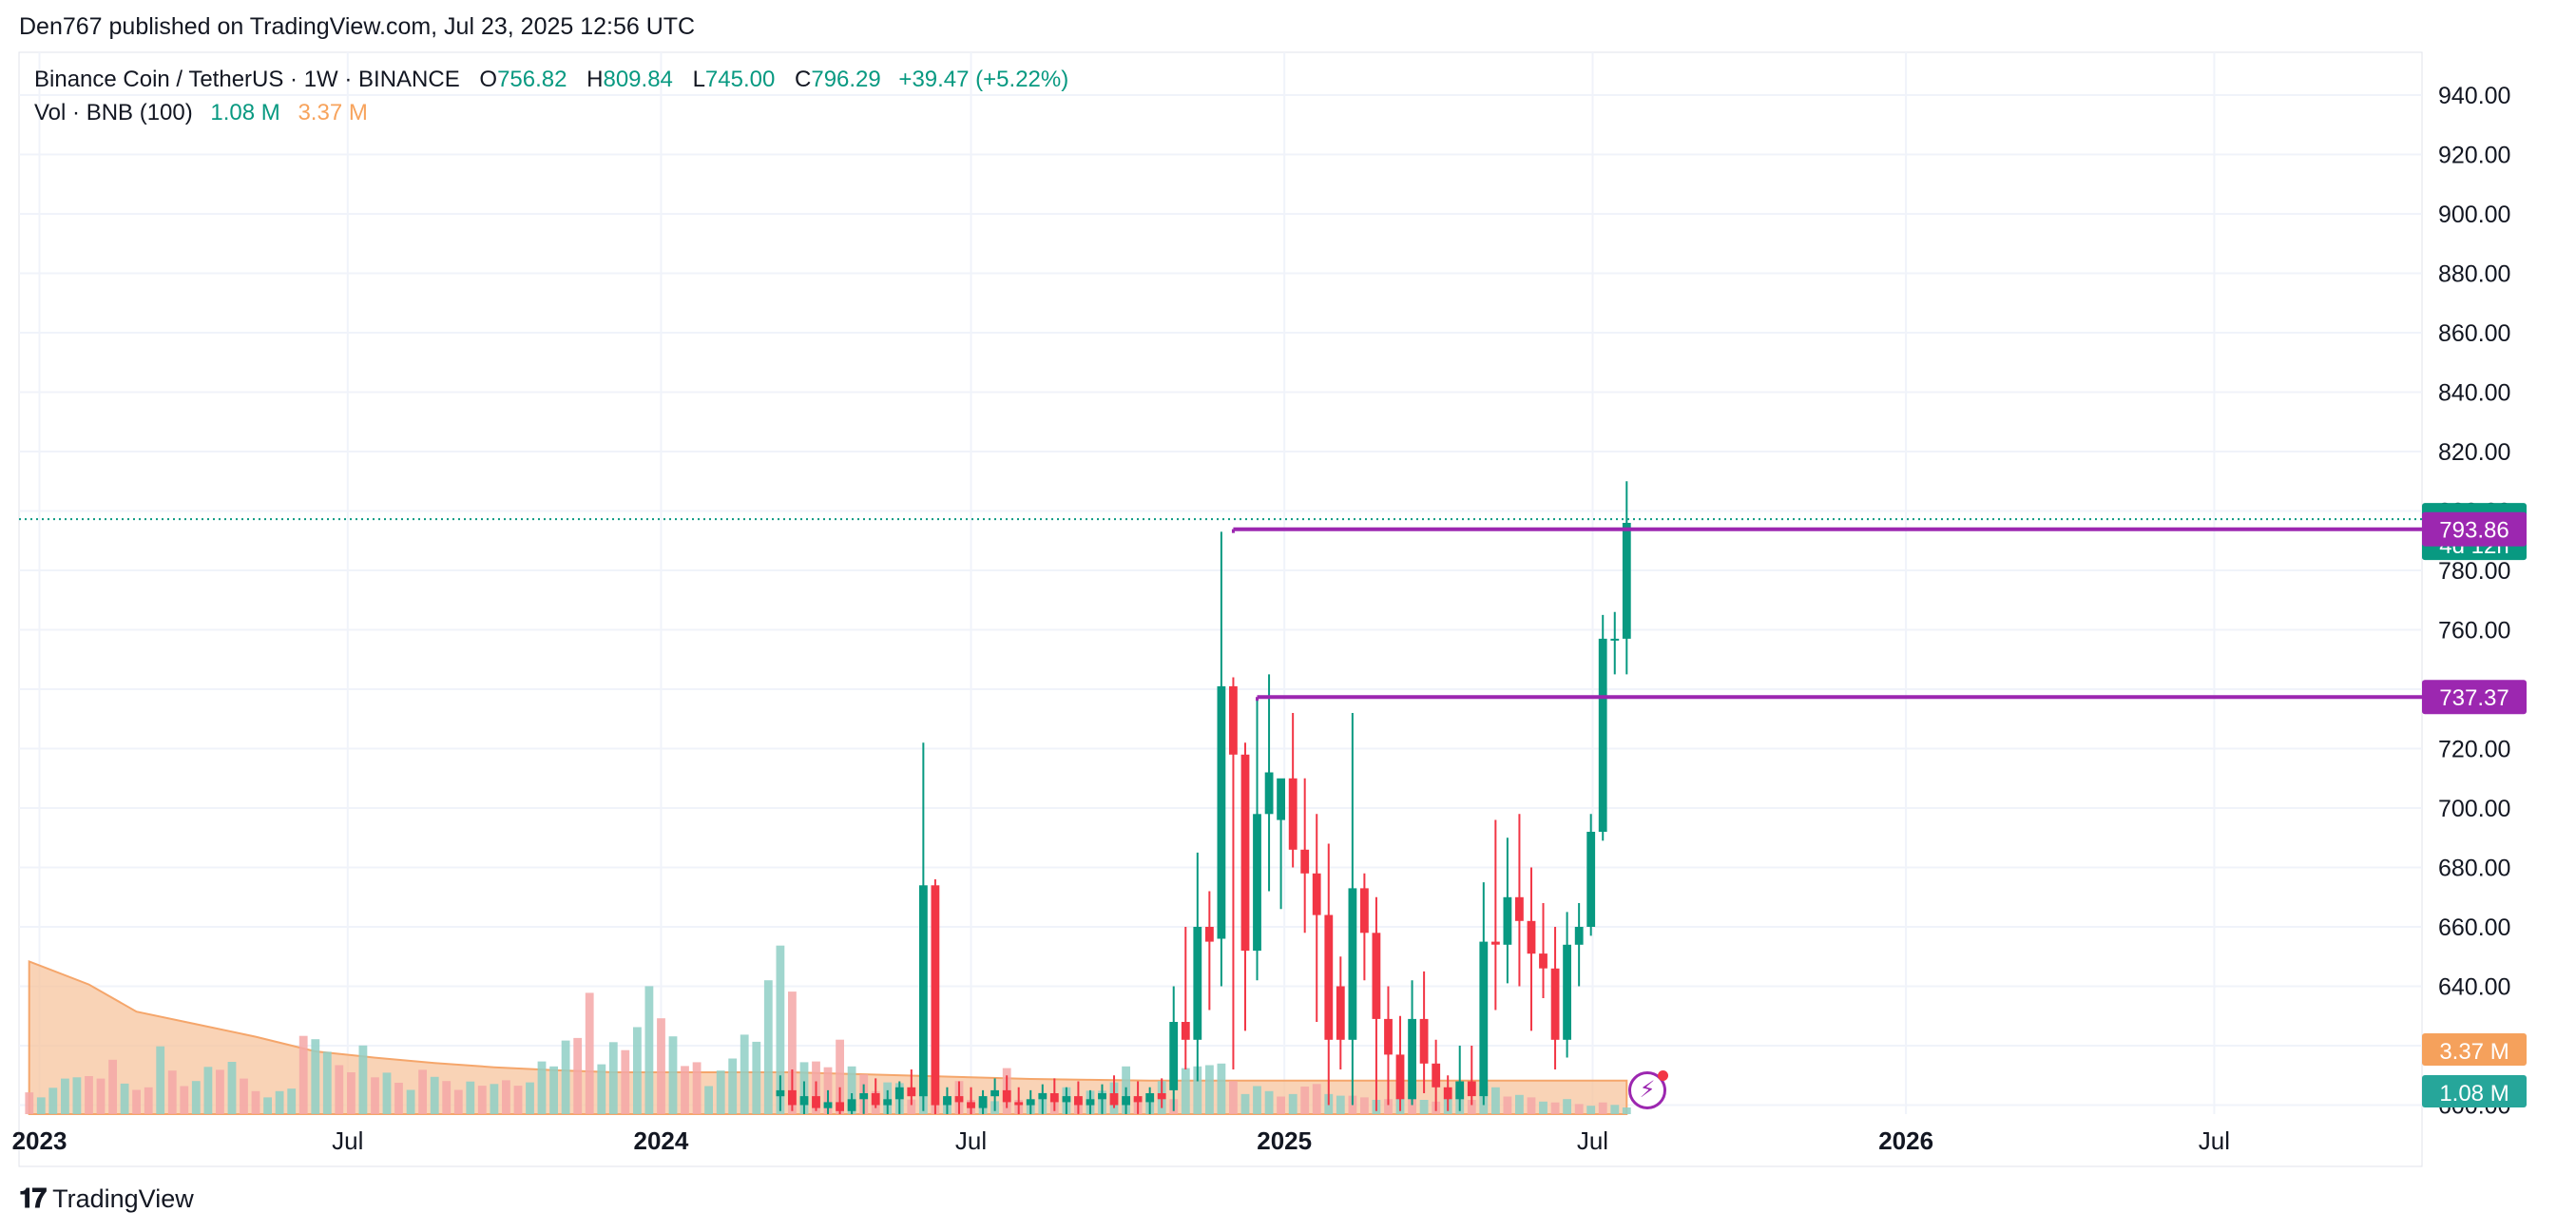  What do you see at coordinates (1221, 610) in the screenshot?
I see `horizontal-levels` at bounding box center [1221, 610].